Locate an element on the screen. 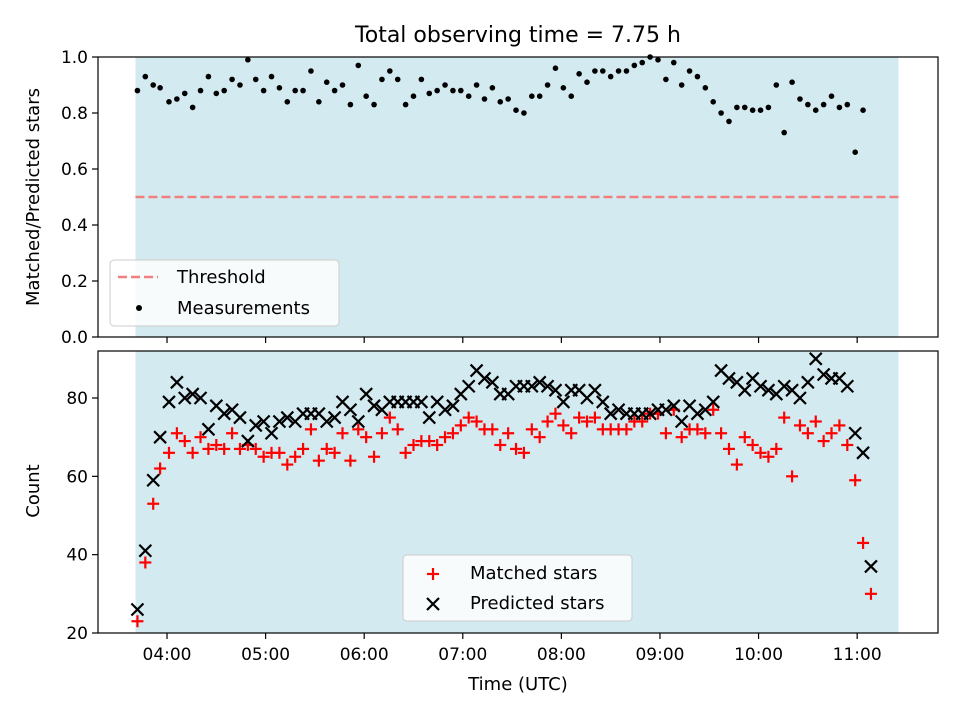  legend-measurements-label: Measurements is located at coordinates (243, 308).